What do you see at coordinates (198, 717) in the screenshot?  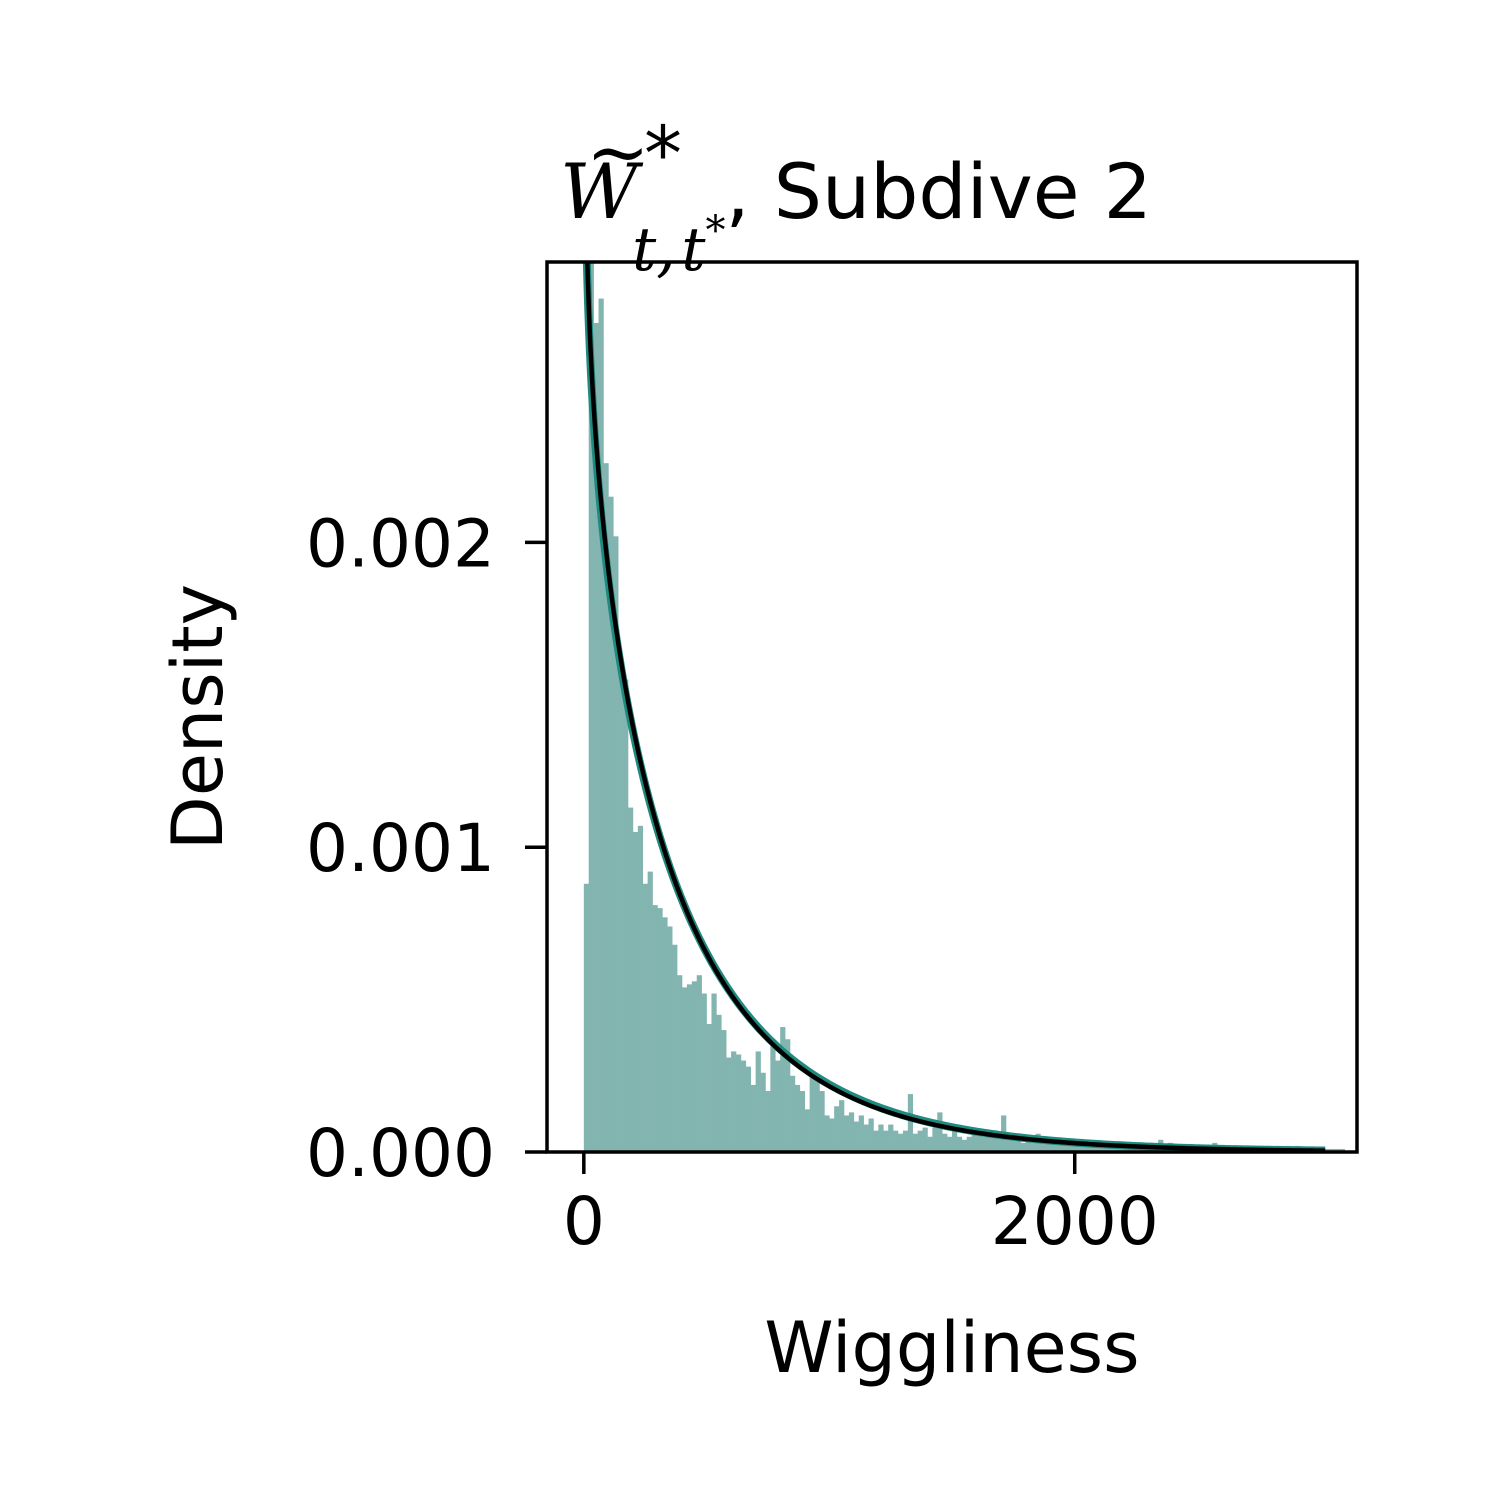 I see `y-axis-label: Density` at bounding box center [198, 717].